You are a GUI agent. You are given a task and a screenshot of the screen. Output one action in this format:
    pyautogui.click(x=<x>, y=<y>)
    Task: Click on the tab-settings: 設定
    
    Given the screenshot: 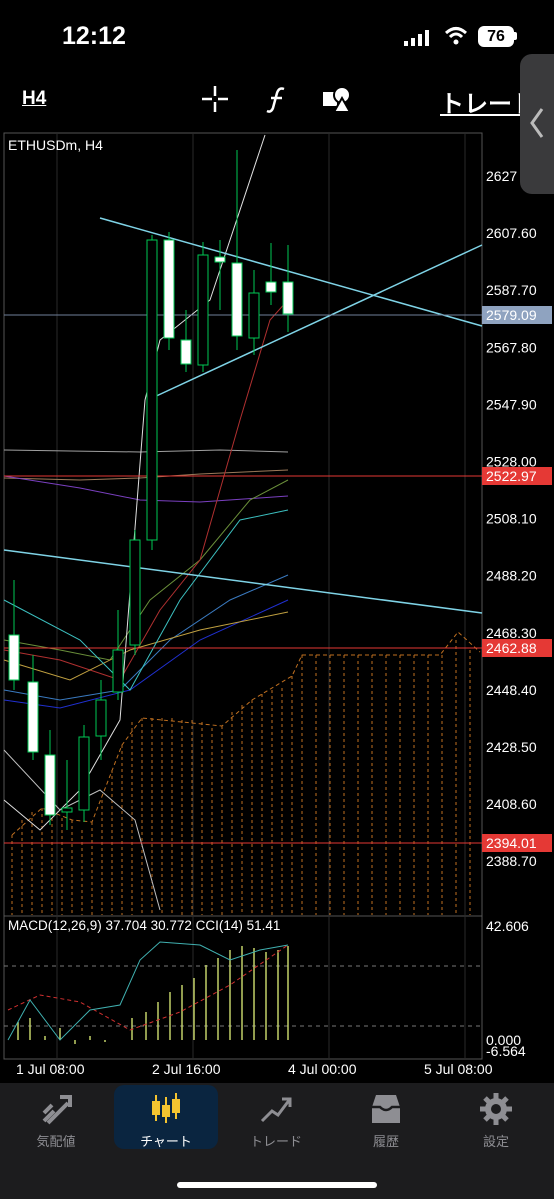 What is the action you would take?
    pyautogui.click(x=496, y=1117)
    